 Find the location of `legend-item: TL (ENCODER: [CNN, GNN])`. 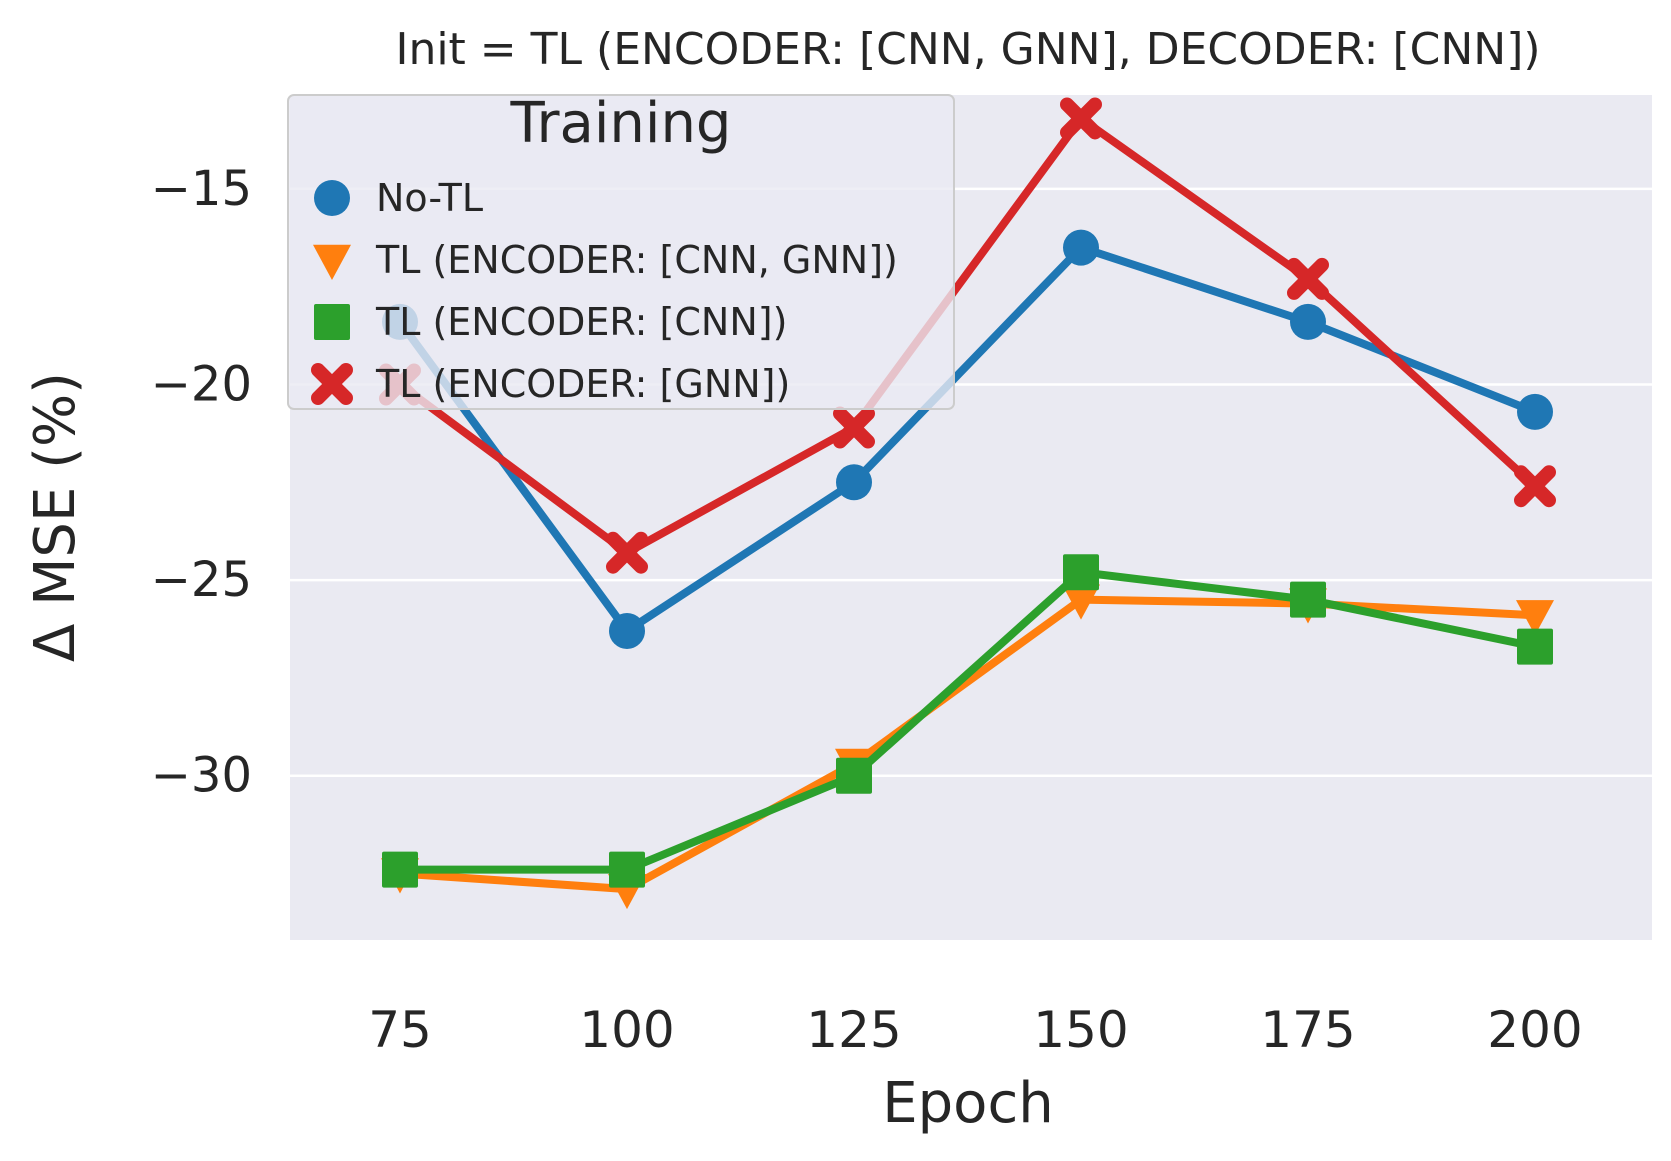

legend-item: TL (ENCODER: [CNN, GNN]) is located at coordinates (605, 260).